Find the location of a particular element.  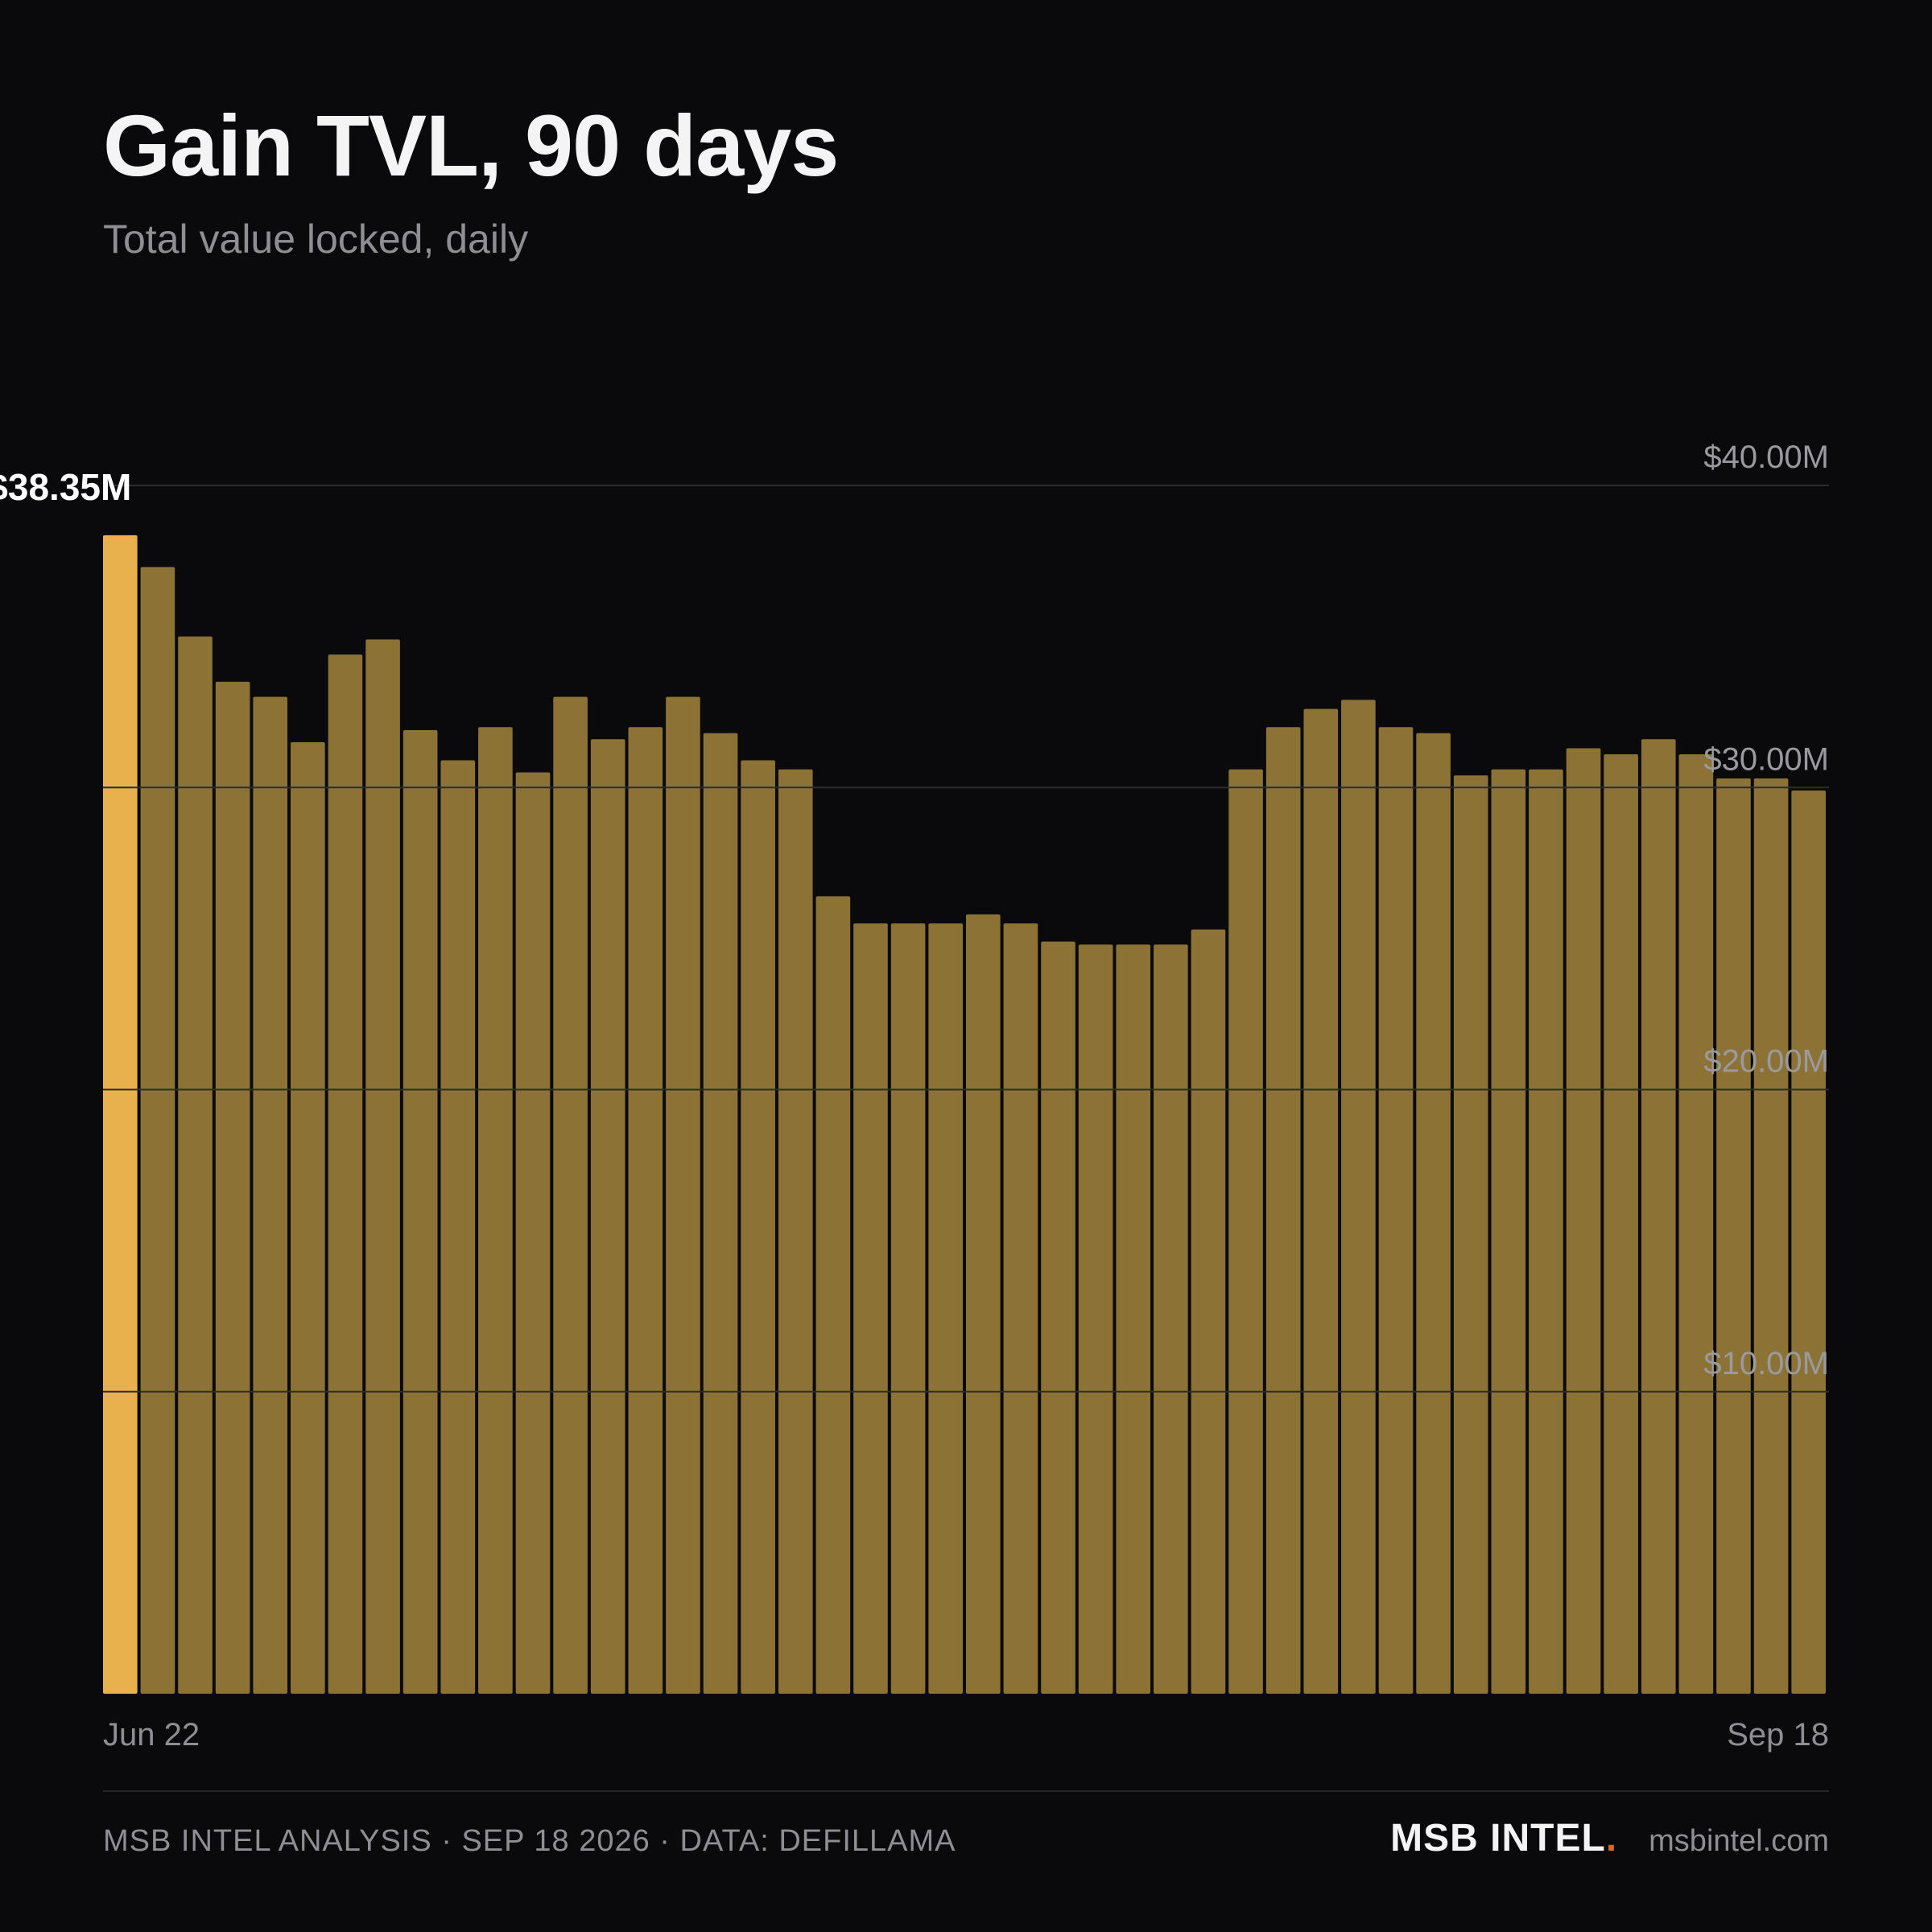

site-link: msbintel.com is located at coordinates (1739, 1841).